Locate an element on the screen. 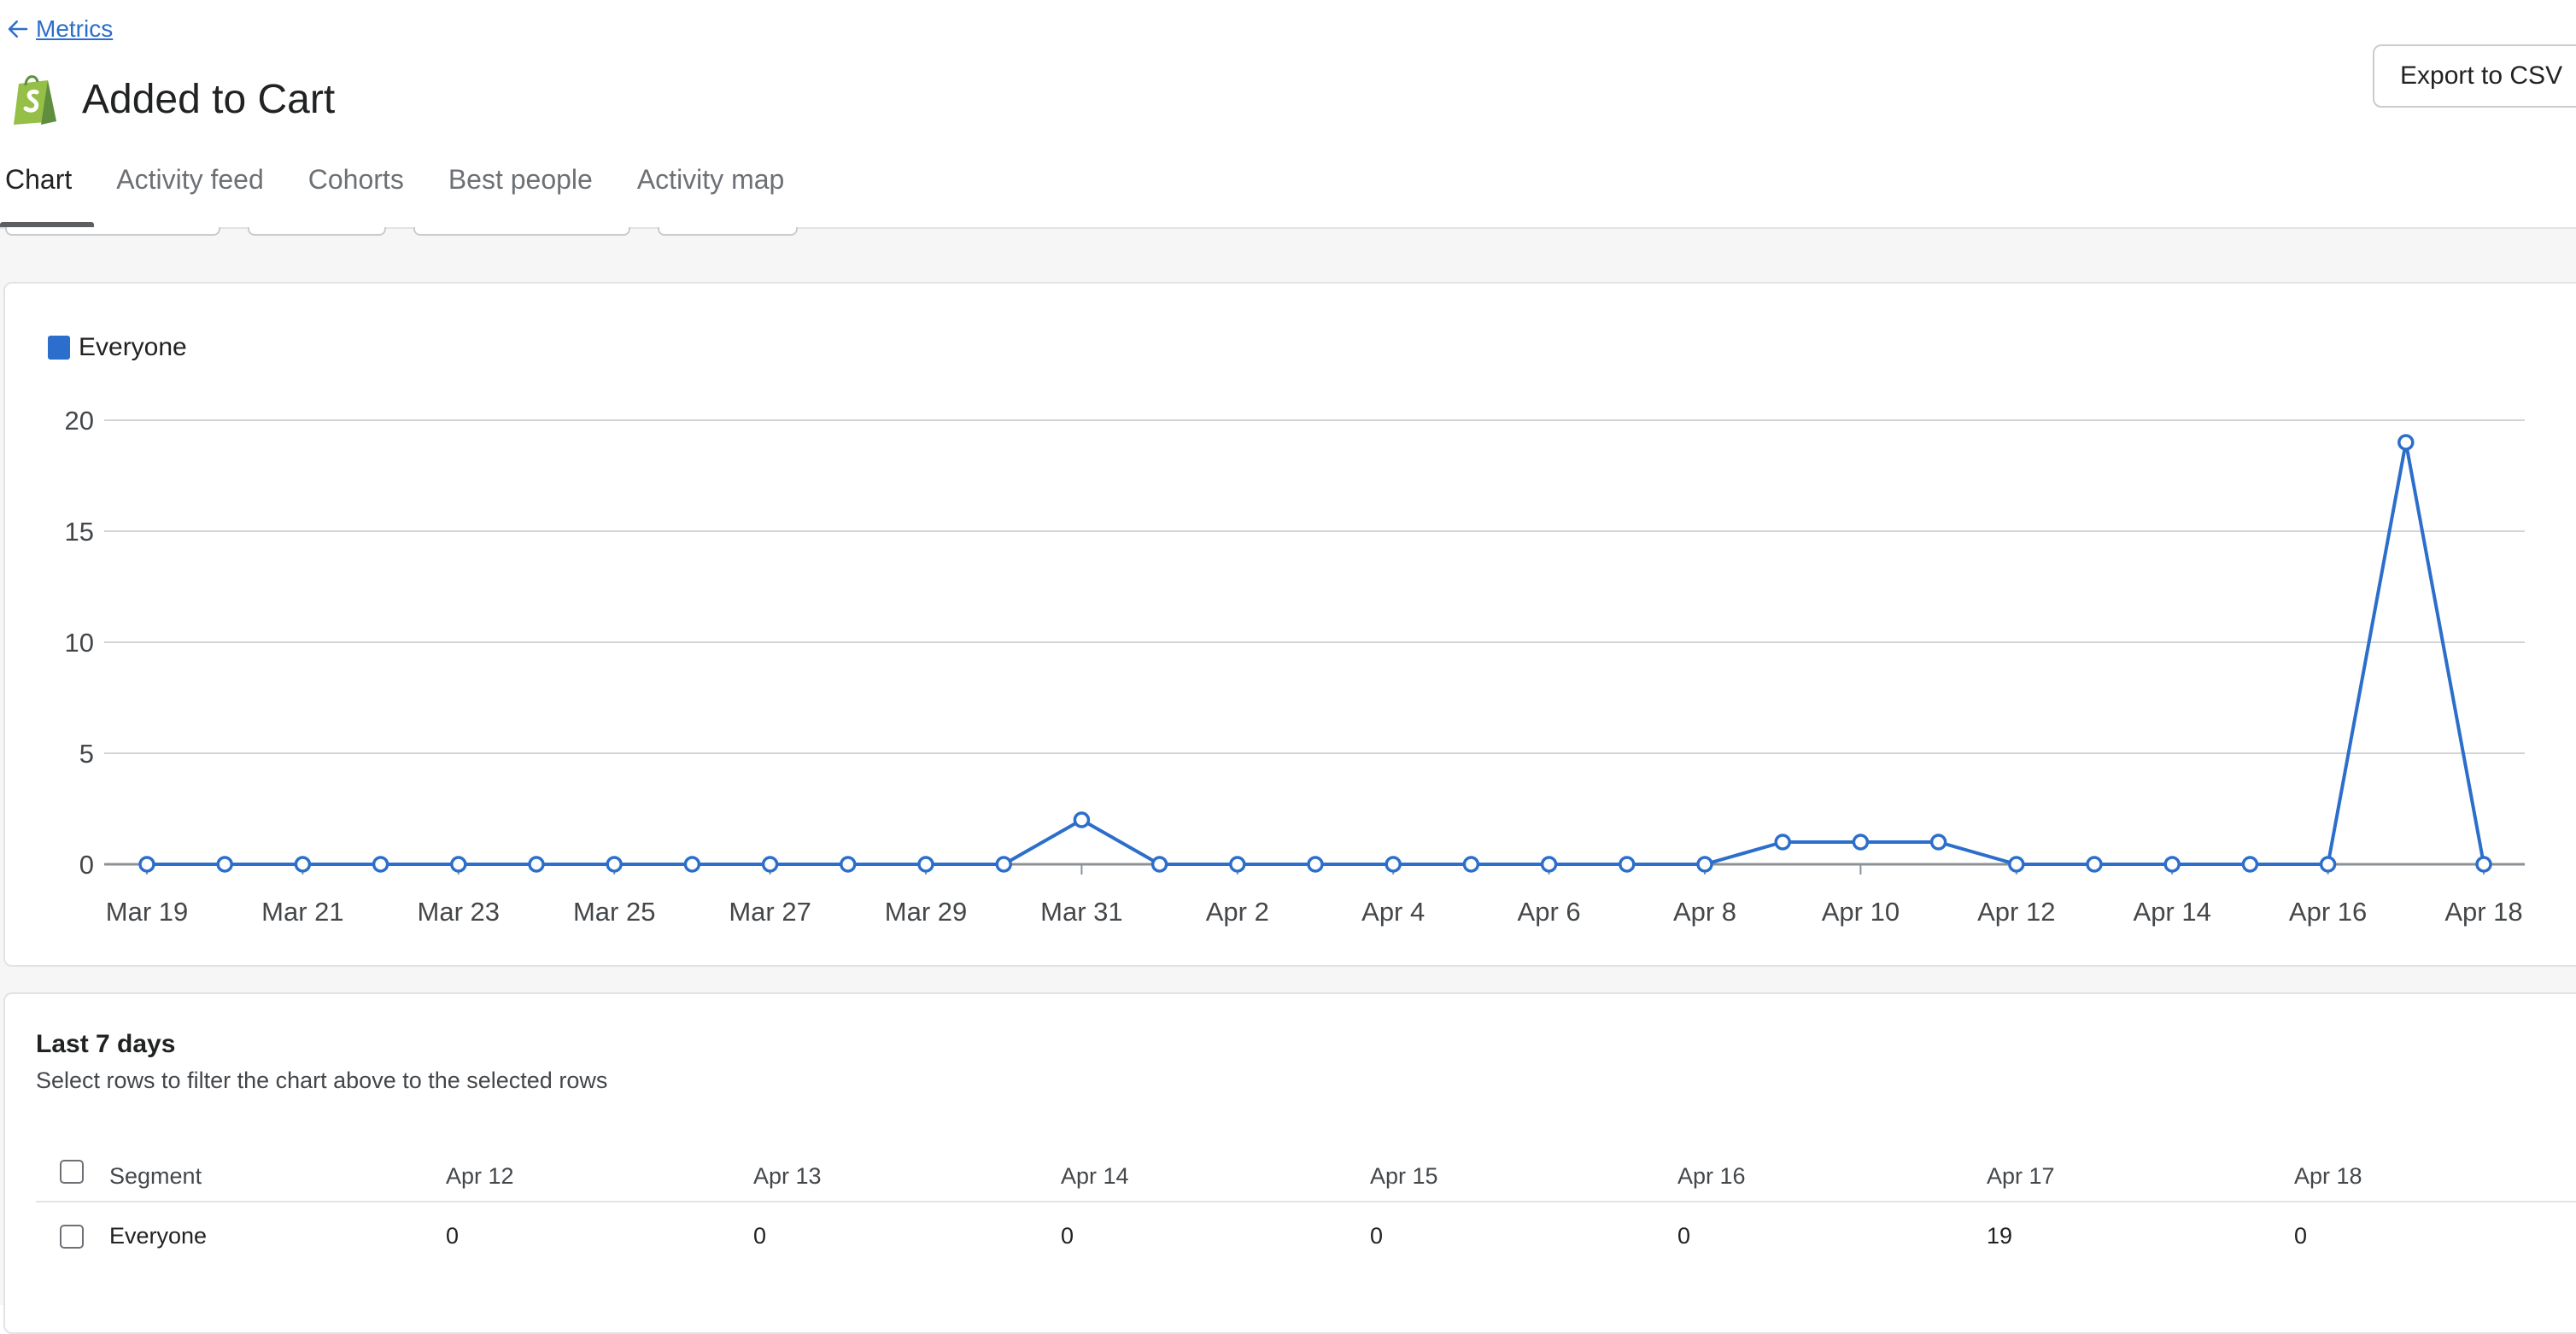  segment-cell: Everyone is located at coordinates (158, 1236).